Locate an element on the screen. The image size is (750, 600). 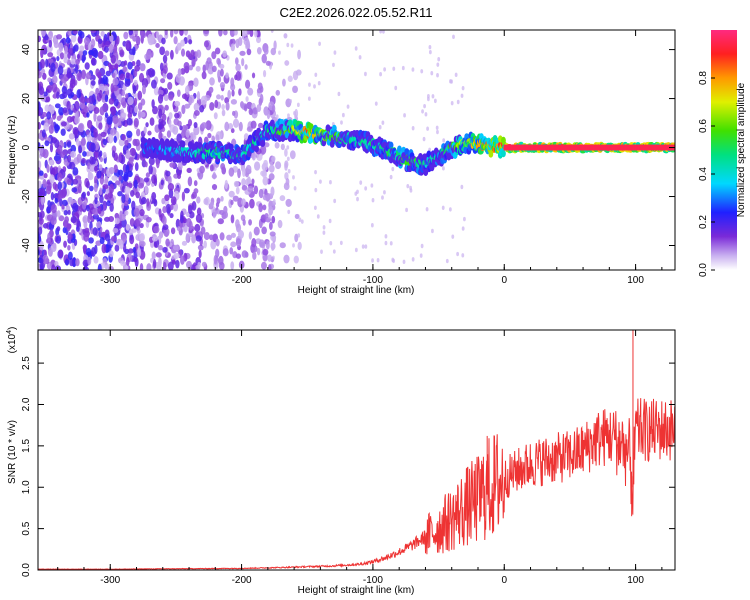
y-tick-label: 0 is located at coordinates (26, 147).